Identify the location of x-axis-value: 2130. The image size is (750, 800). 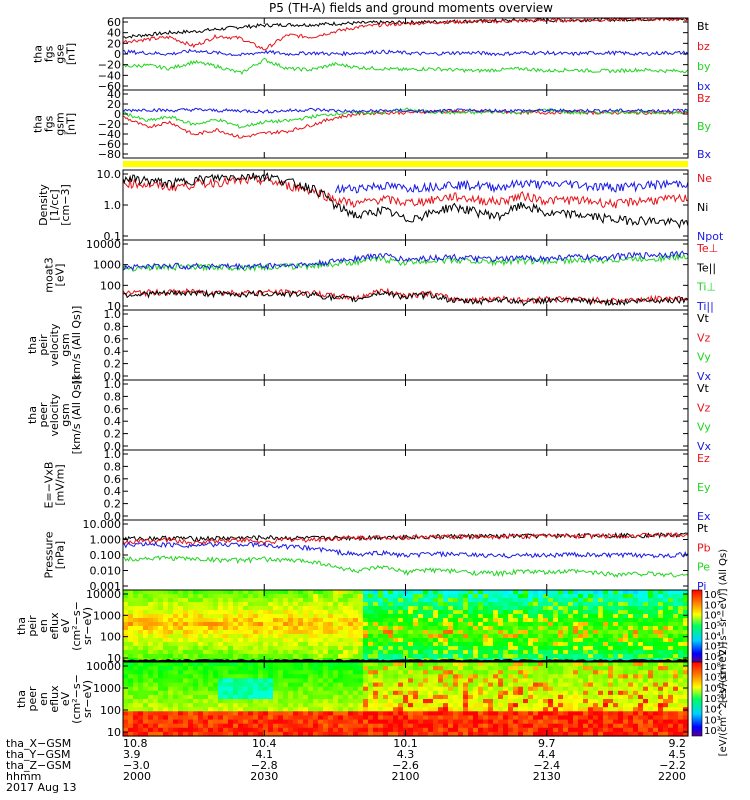
(547, 776).